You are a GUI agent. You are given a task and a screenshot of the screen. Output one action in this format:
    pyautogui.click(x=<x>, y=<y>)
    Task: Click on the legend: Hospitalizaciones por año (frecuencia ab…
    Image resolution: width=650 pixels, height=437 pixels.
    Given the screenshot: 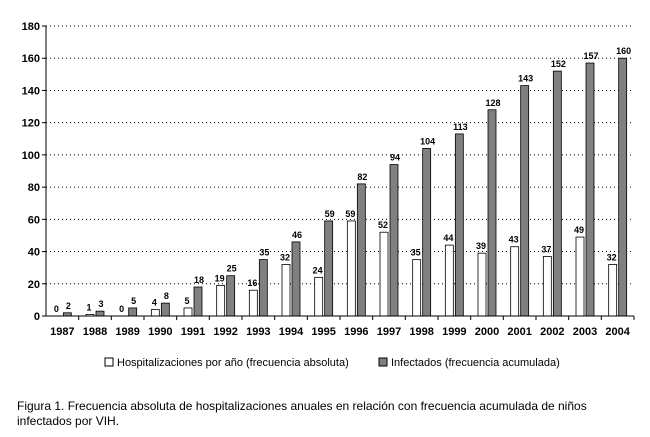 What is the action you would take?
    pyautogui.click(x=332, y=363)
    